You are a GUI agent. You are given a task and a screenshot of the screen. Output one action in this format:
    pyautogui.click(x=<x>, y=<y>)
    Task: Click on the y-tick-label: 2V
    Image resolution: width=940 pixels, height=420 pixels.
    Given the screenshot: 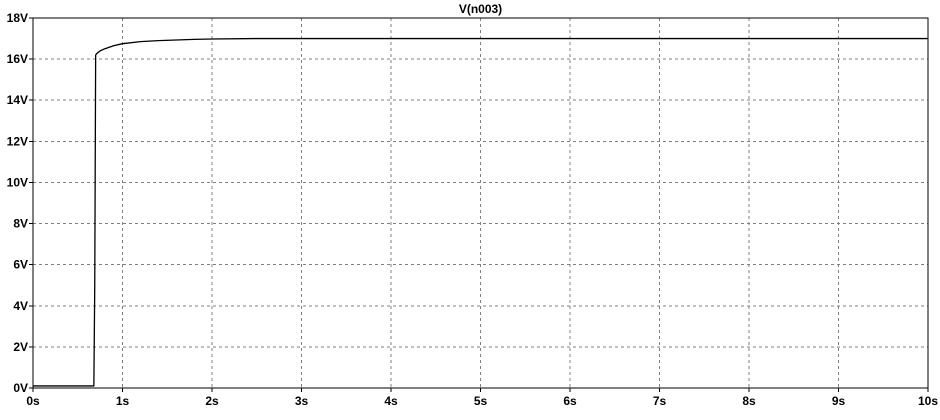 What is the action you would take?
    pyautogui.click(x=20, y=347)
    